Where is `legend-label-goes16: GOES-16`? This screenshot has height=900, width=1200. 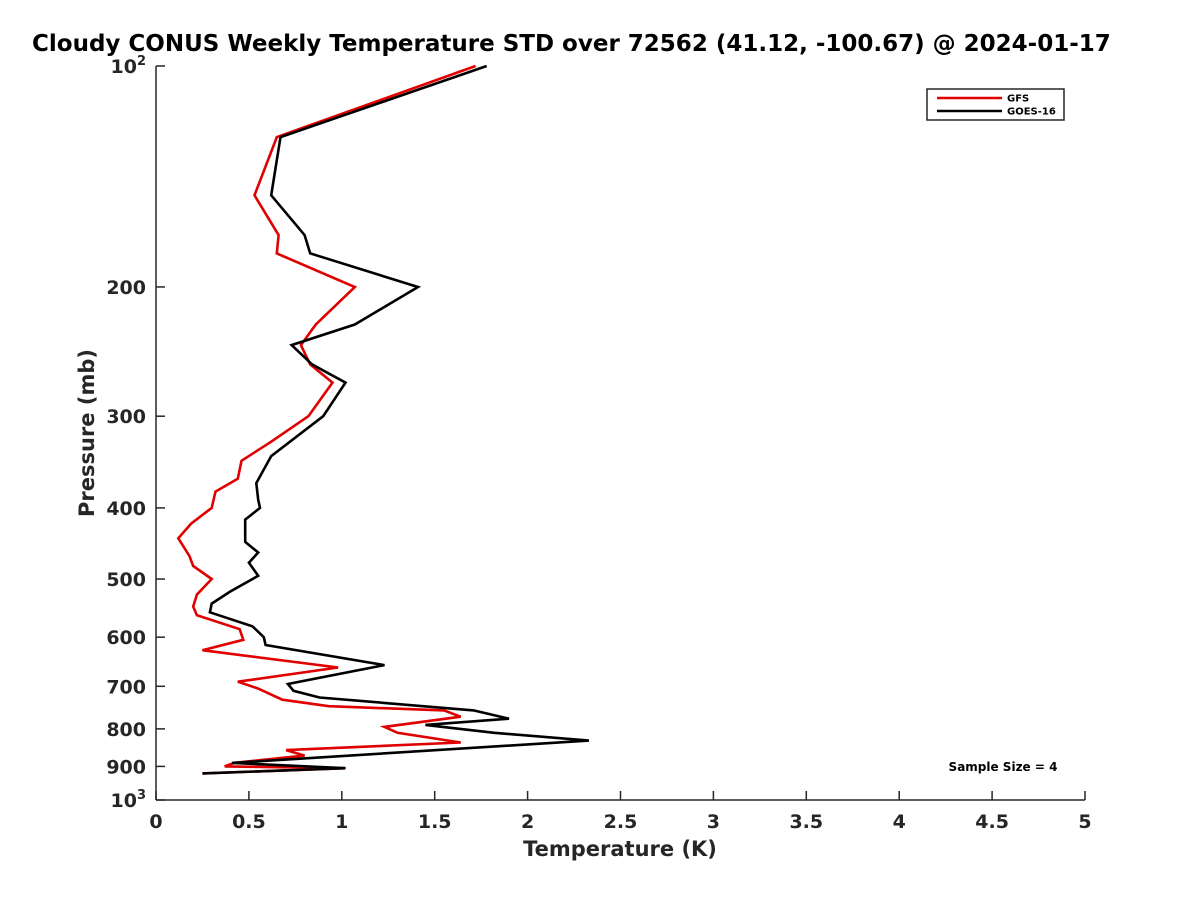 legend-label-goes16: GOES-16 is located at coordinates (1031, 112).